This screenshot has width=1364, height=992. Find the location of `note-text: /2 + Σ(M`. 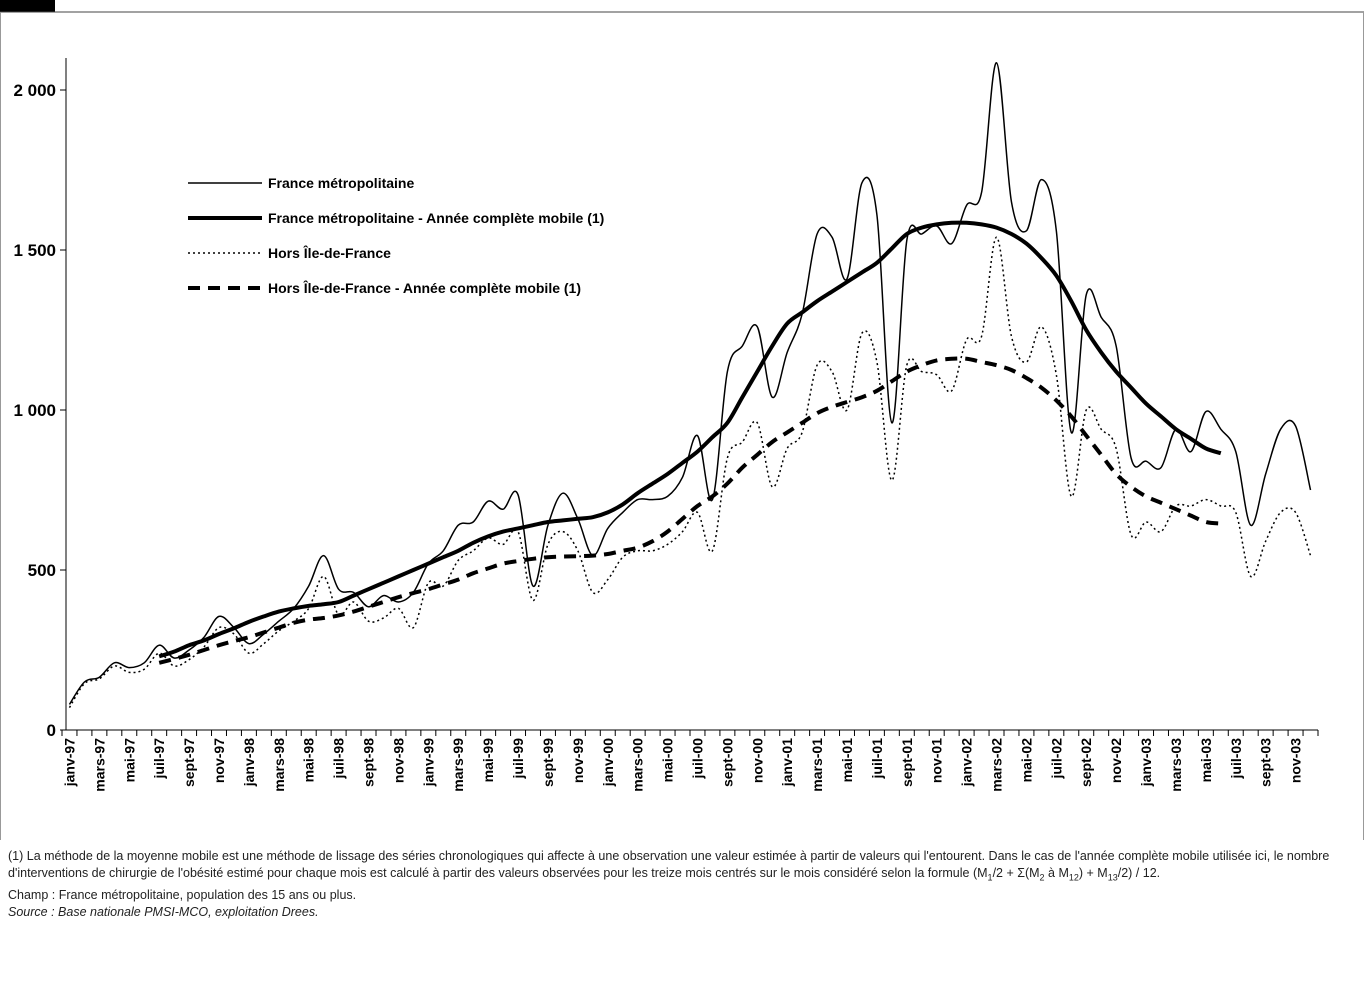

note-text: /2 + Σ(M is located at coordinates (1016, 873).